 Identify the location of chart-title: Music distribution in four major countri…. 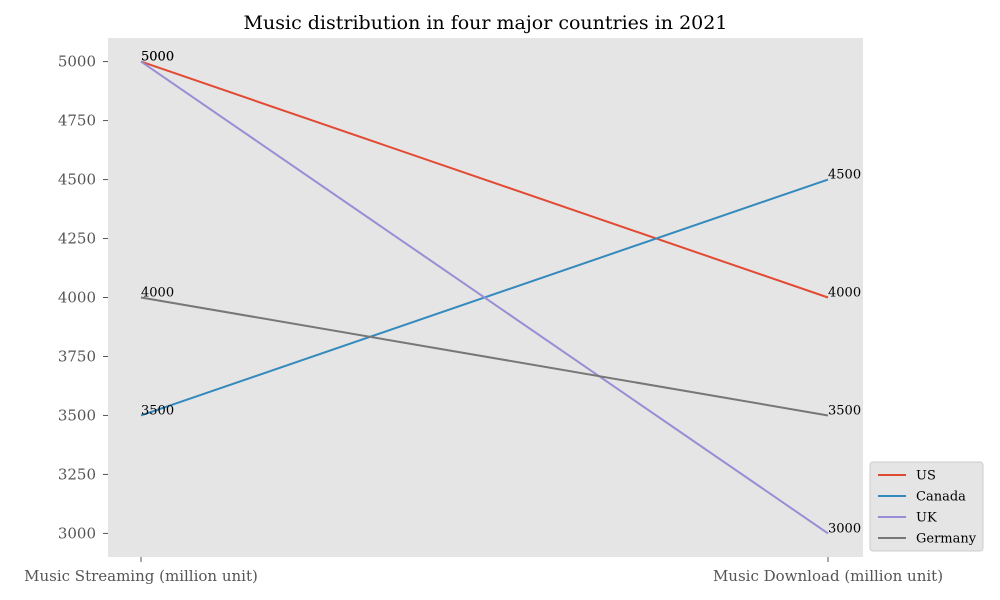
(486, 23).